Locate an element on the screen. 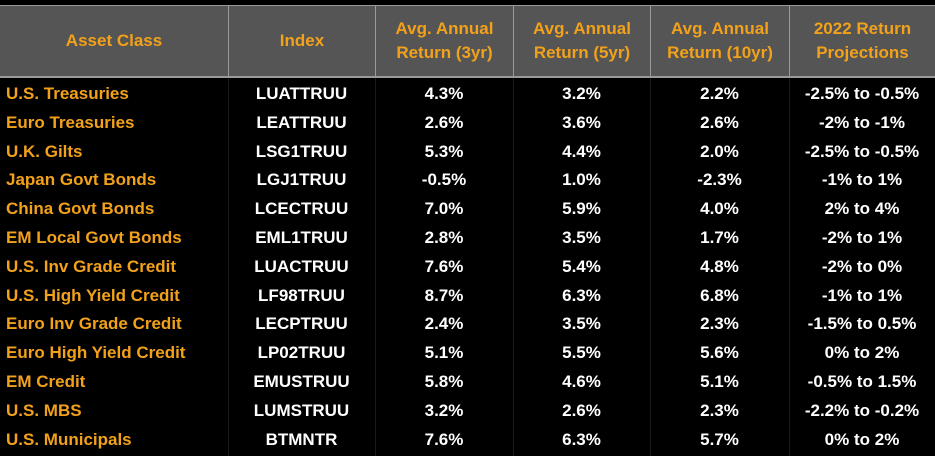  cell-projection: -2% to 0% is located at coordinates (862, 266).